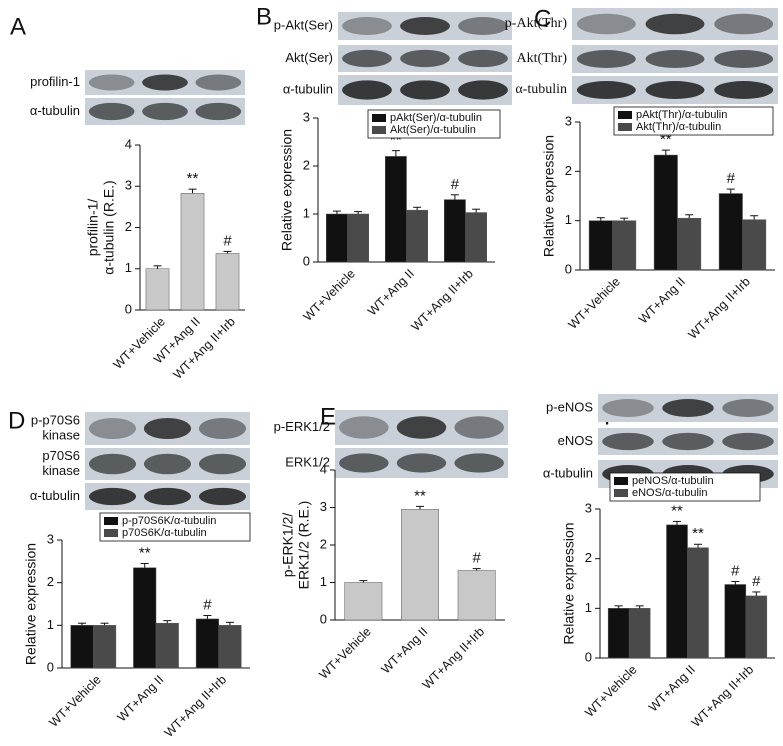  What do you see at coordinates (109, 227) in the screenshot?
I see `y-axis-label: α-tubulin (R.E.)` at bounding box center [109, 227].